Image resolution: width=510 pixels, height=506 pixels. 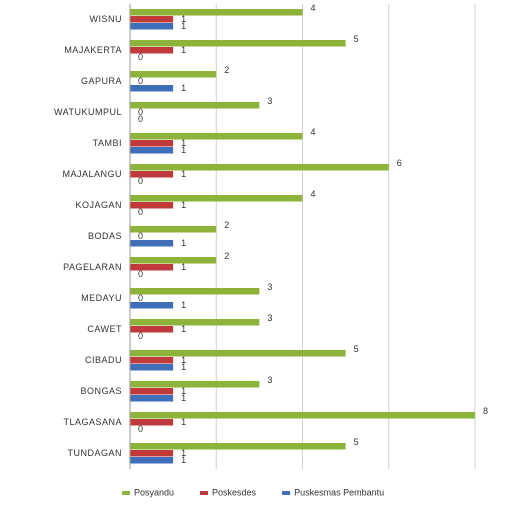 I want to click on y-tick-label: MAJAKERTA, so click(x=93, y=50).